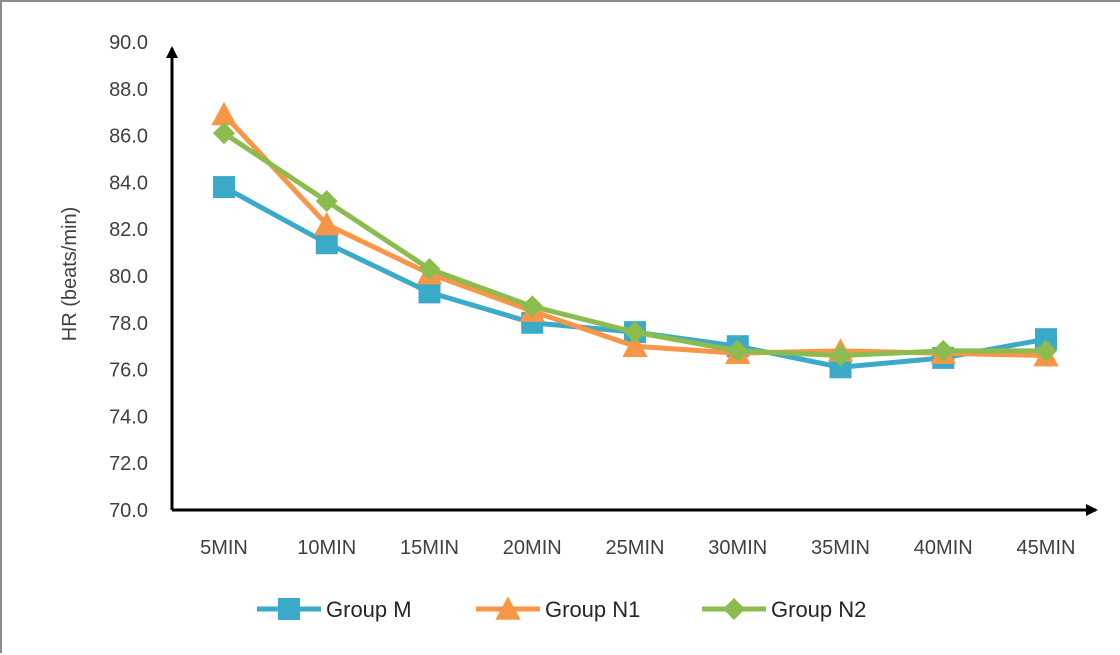 Image resolution: width=1120 pixels, height=655 pixels. I want to click on legend-label: Group M, so click(369, 609).